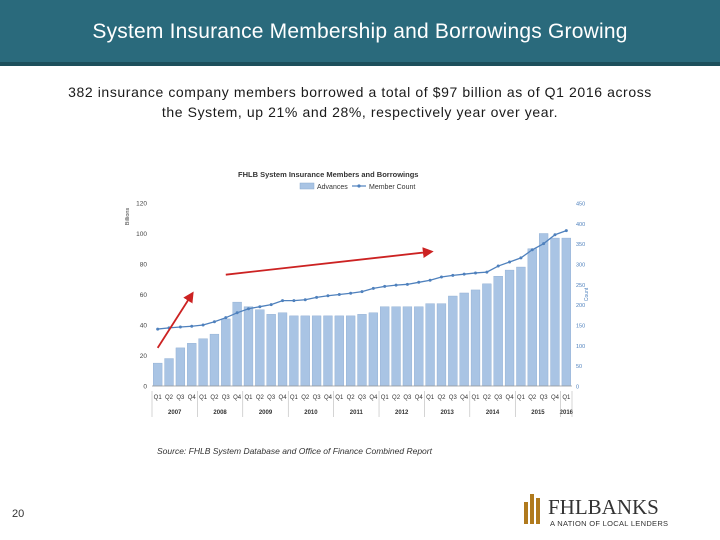  Describe the element at coordinates (307, 186) in the screenshot. I see `legend-swatch-advances` at that location.